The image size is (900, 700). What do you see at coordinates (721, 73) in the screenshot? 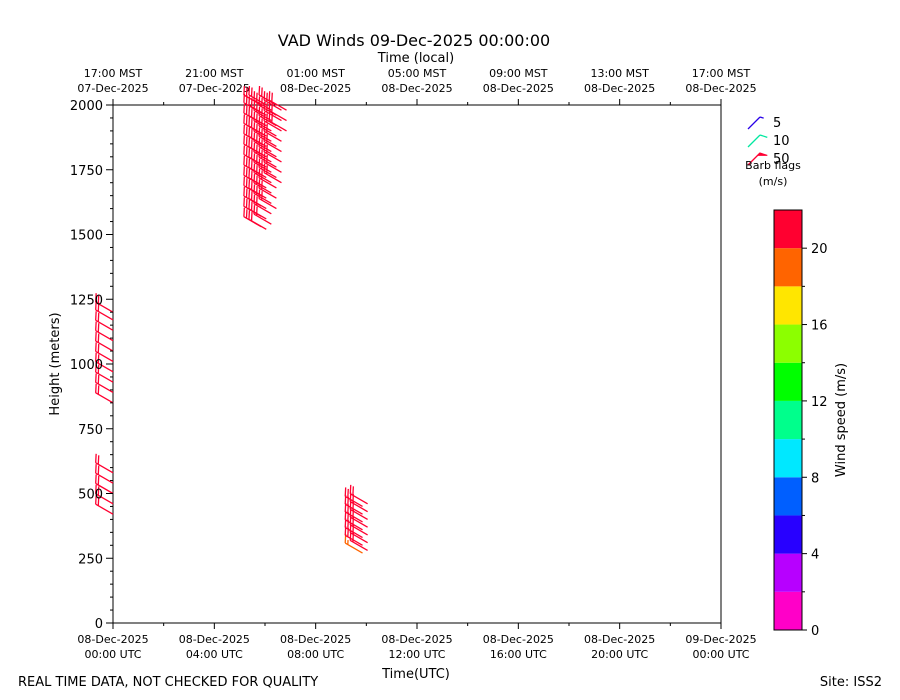
I see `top-tick-time: 17:00 MST` at bounding box center [721, 73].